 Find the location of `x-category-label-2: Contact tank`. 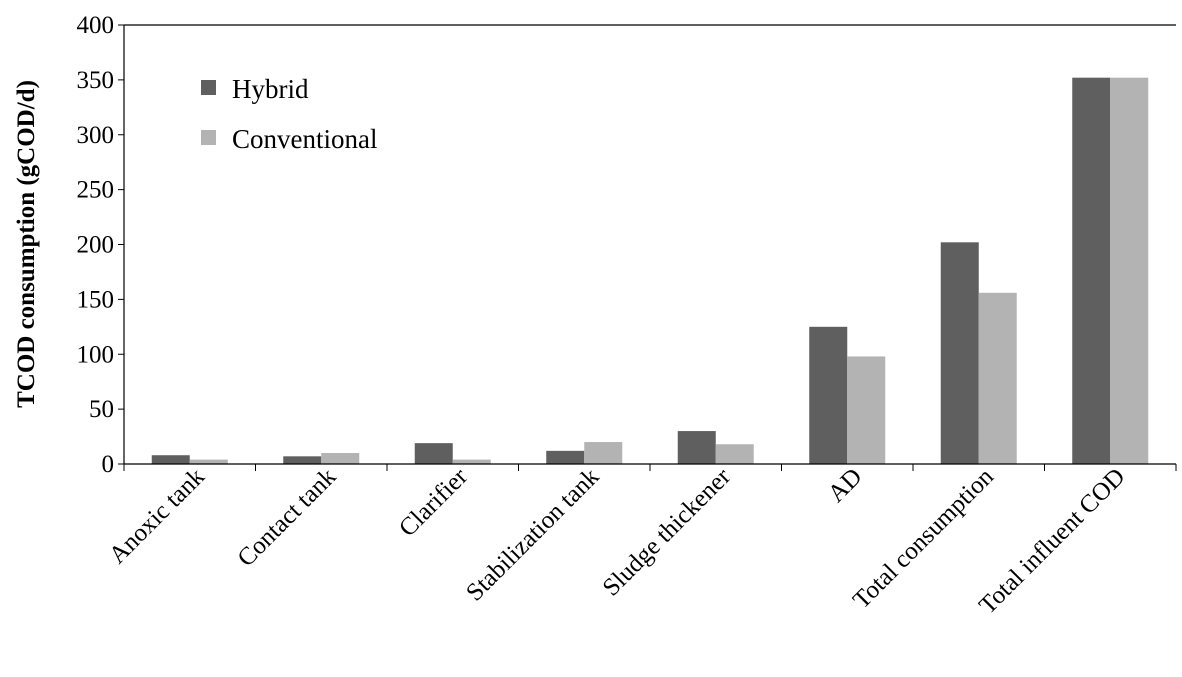

x-category-label-2: Contact tank is located at coordinates (287, 517).